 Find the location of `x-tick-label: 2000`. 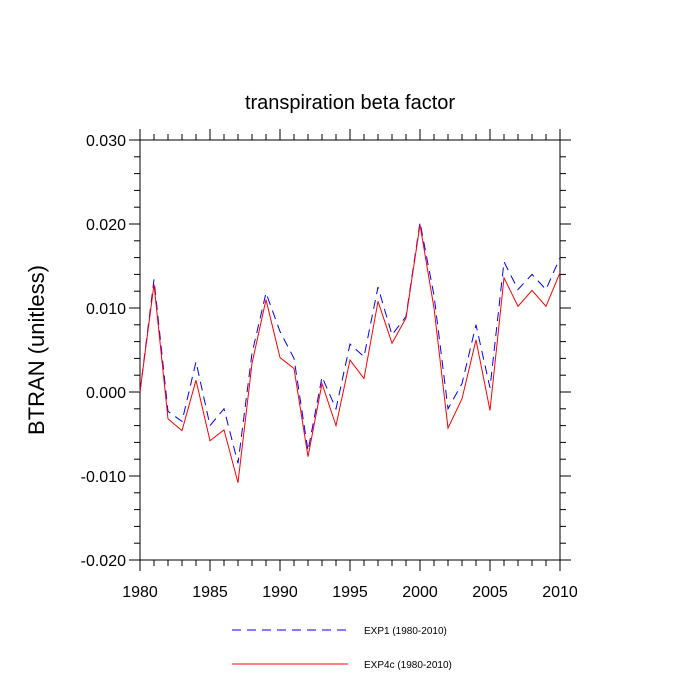

x-tick-label: 2000 is located at coordinates (420, 592).